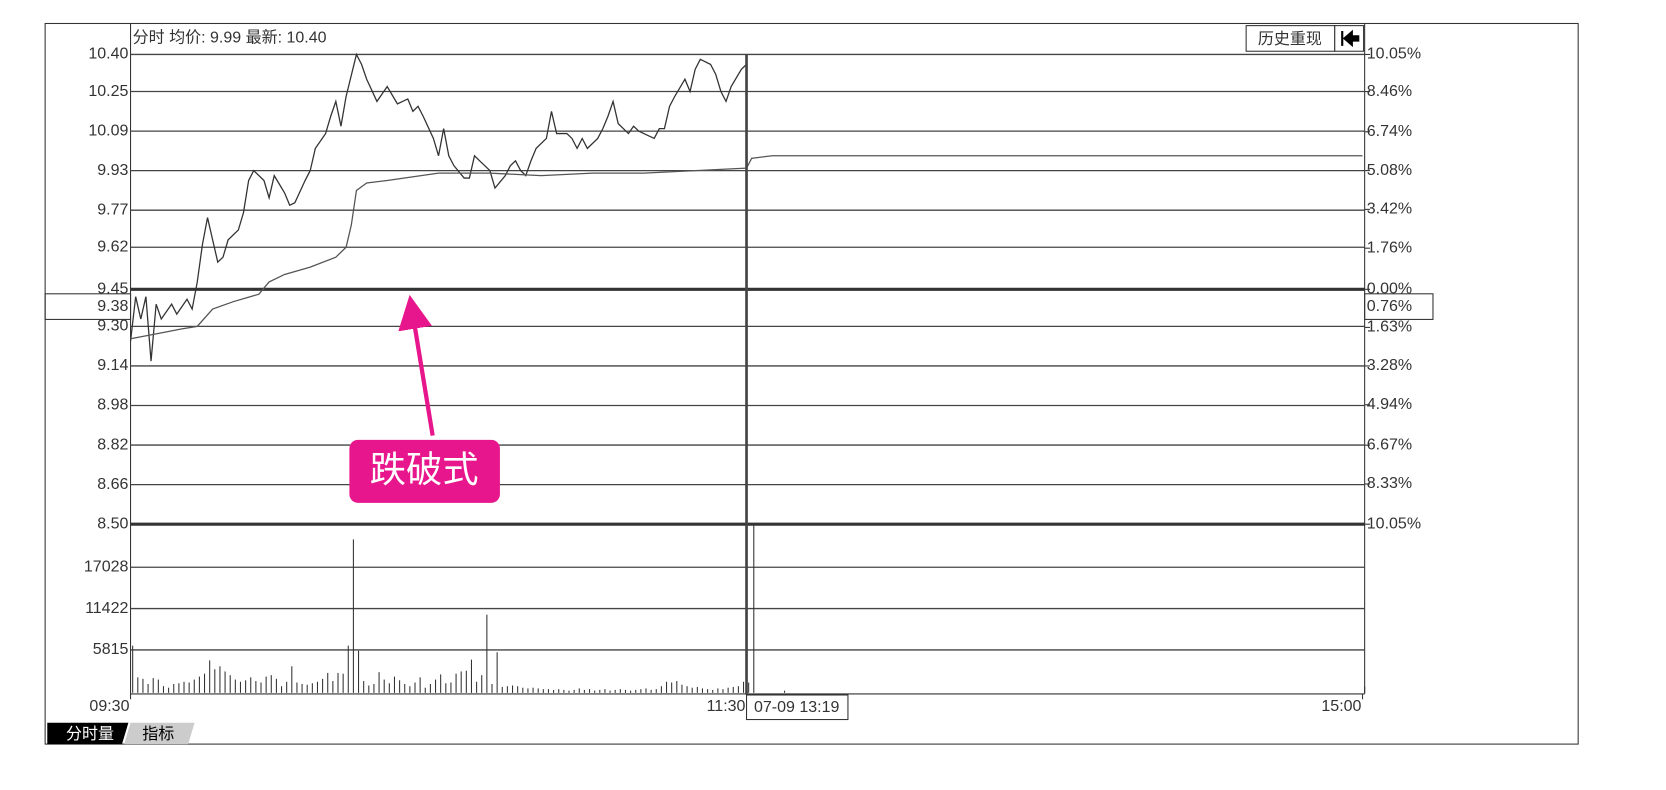 This screenshot has width=1666, height=790. I want to click on cursor-time-label: 07-09 13:19, so click(797, 707).